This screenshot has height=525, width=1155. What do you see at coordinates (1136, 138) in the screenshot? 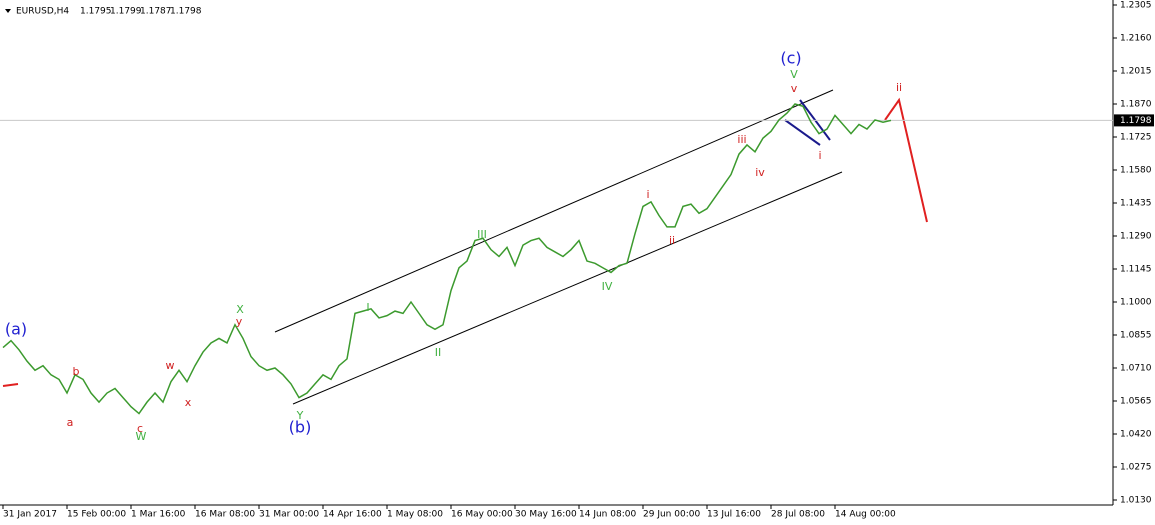
I see `y-tick-label: 1.1725` at bounding box center [1136, 138].